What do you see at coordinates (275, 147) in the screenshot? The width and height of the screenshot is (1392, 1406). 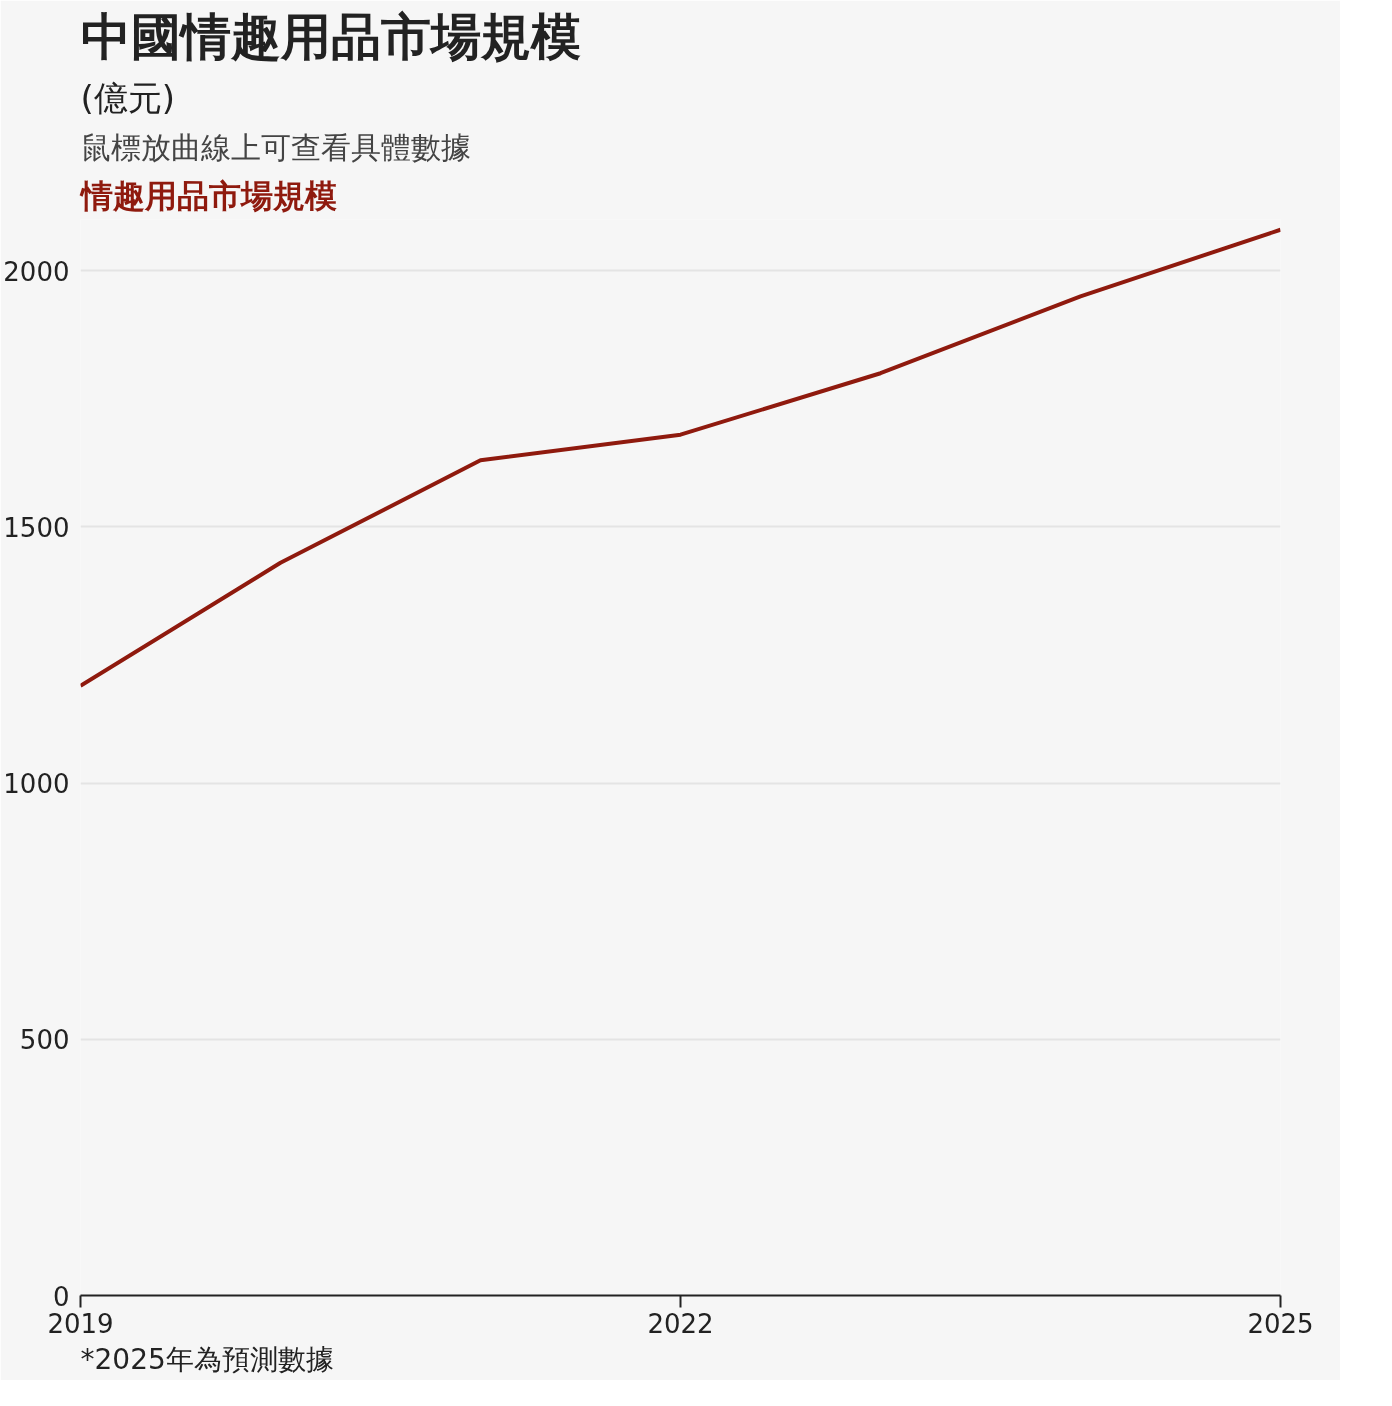 I see `chart-subtitle: 鼠標放曲線上可查看具體數據` at bounding box center [275, 147].